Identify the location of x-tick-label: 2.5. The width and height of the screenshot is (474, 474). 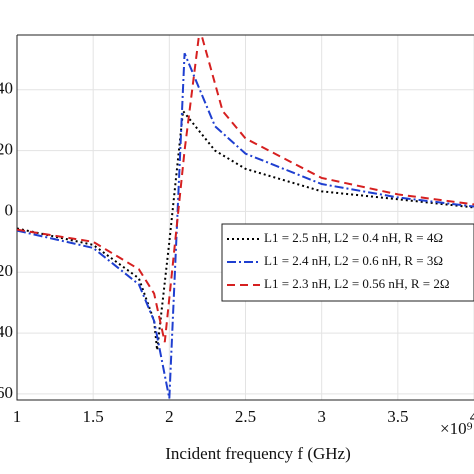
(245, 416).